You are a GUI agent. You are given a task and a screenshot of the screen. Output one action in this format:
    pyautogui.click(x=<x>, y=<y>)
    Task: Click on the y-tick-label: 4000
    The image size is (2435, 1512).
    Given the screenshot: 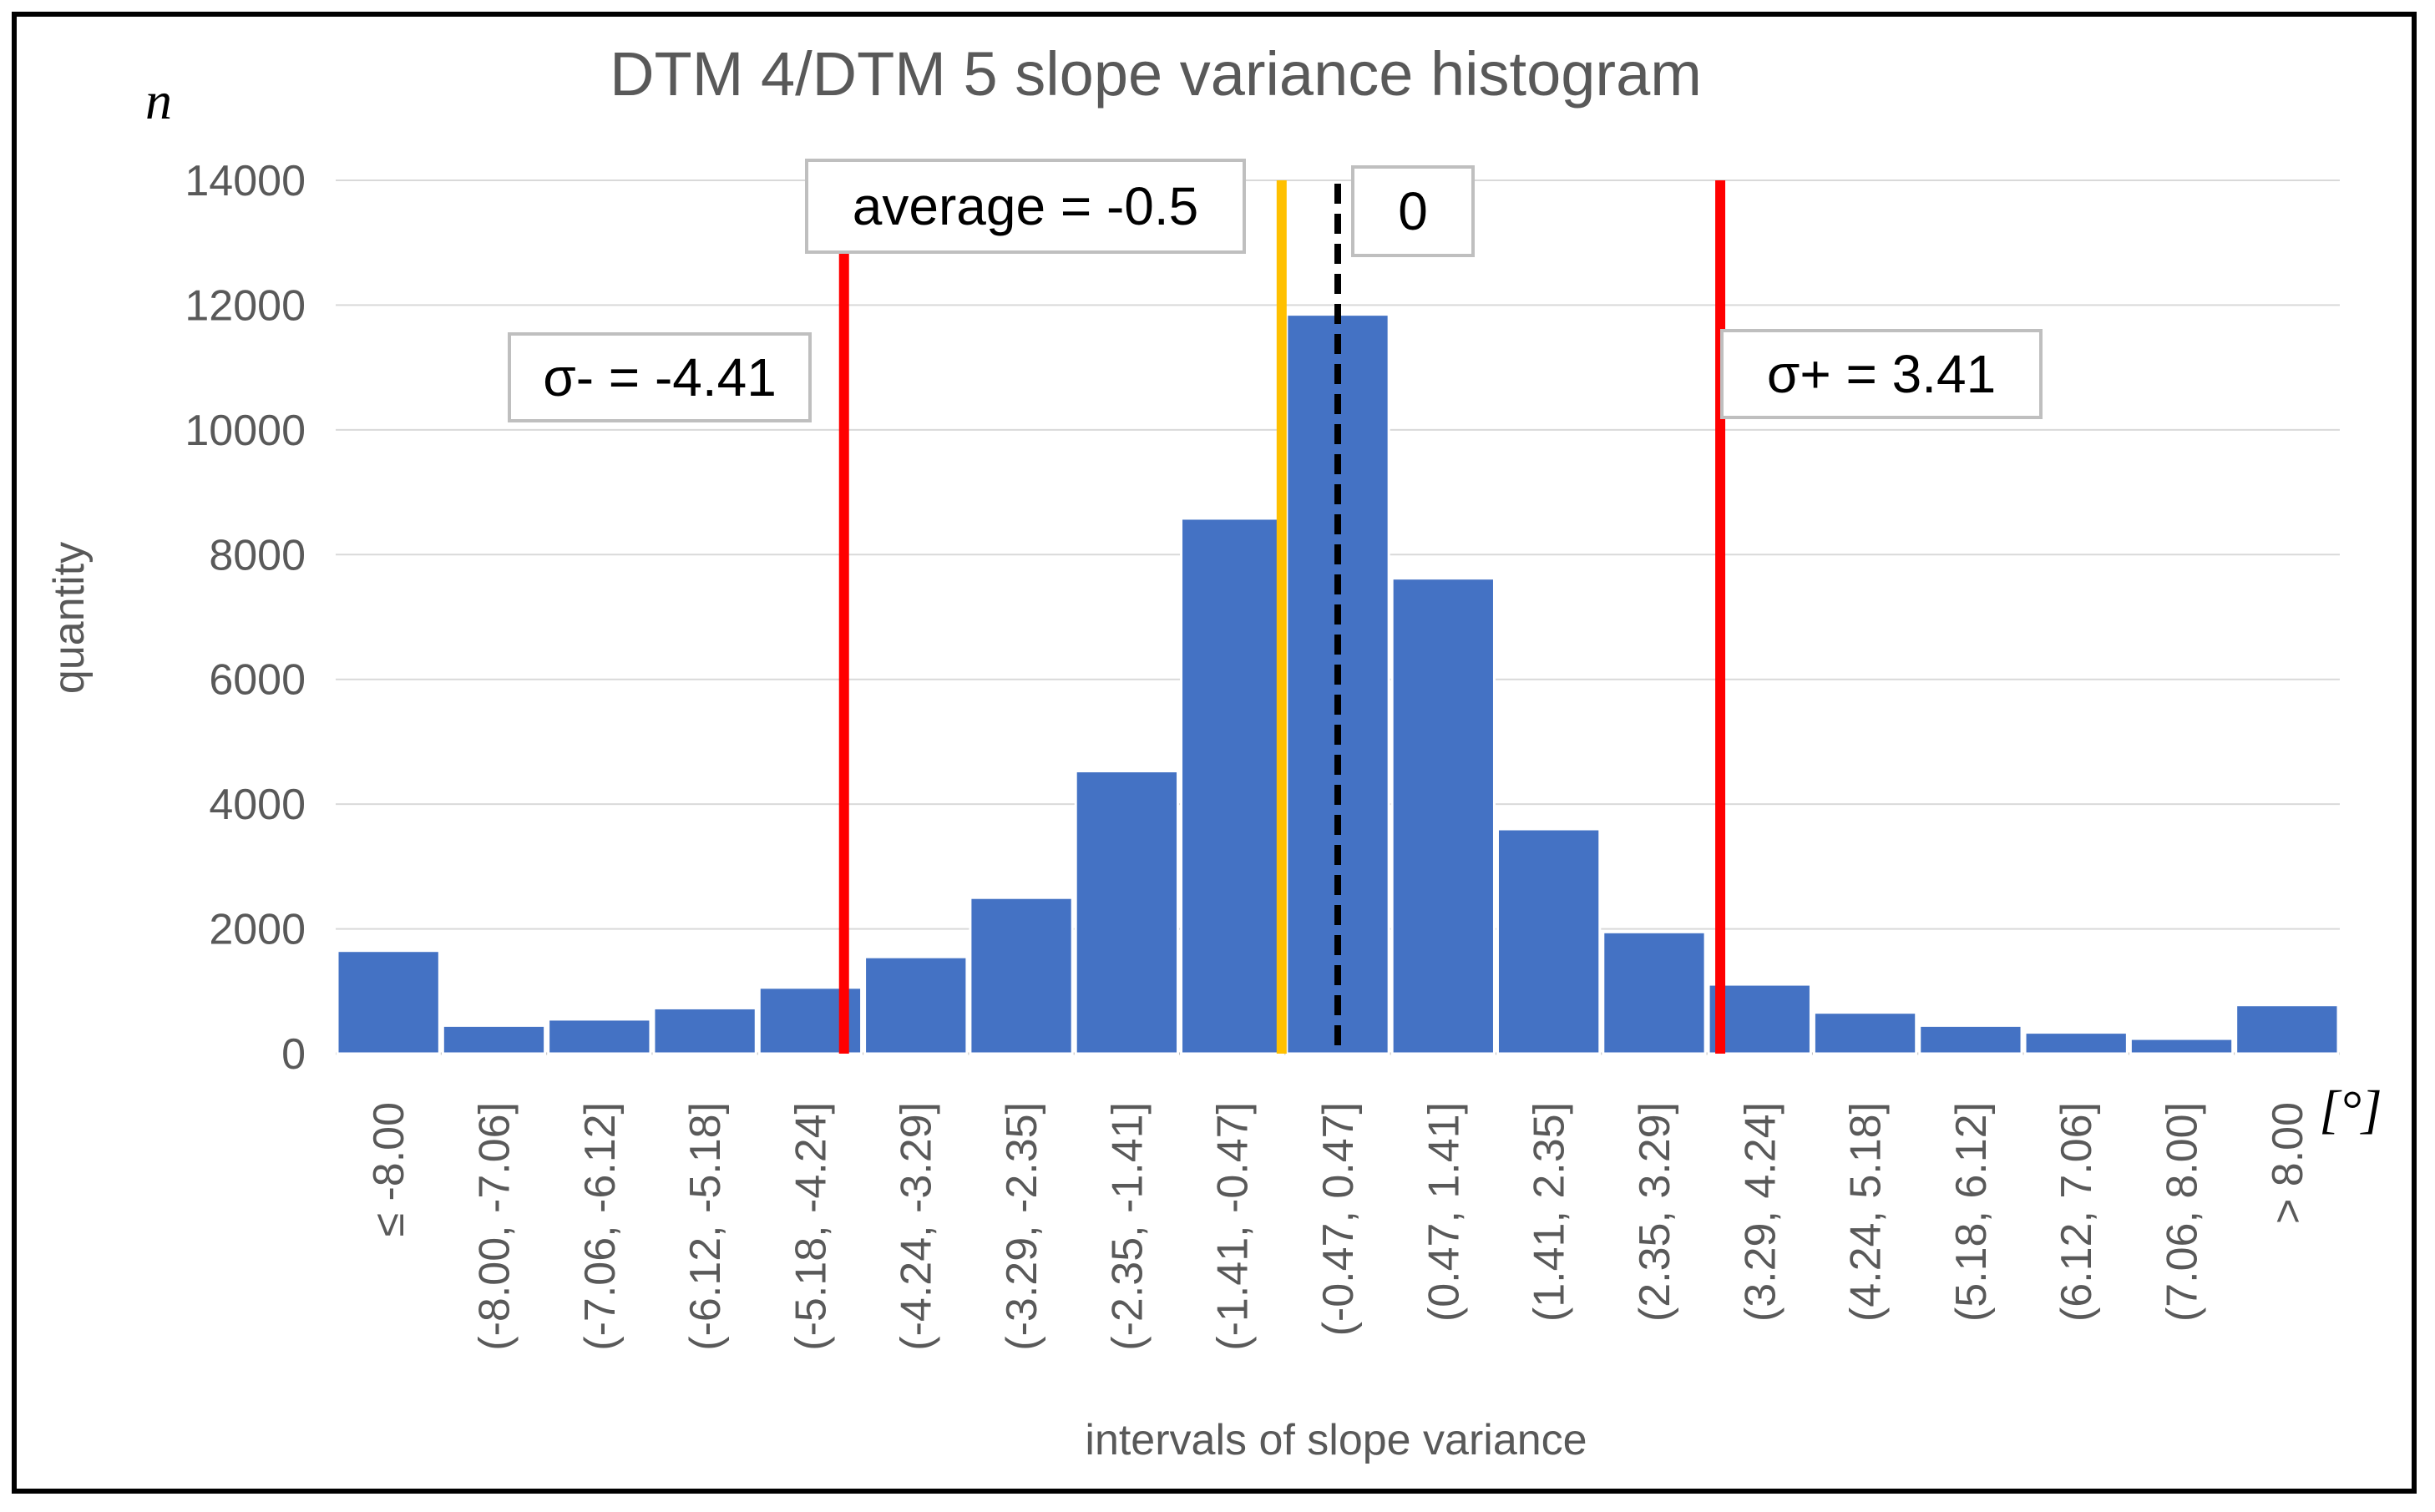 What is the action you would take?
    pyautogui.click(x=257, y=805)
    